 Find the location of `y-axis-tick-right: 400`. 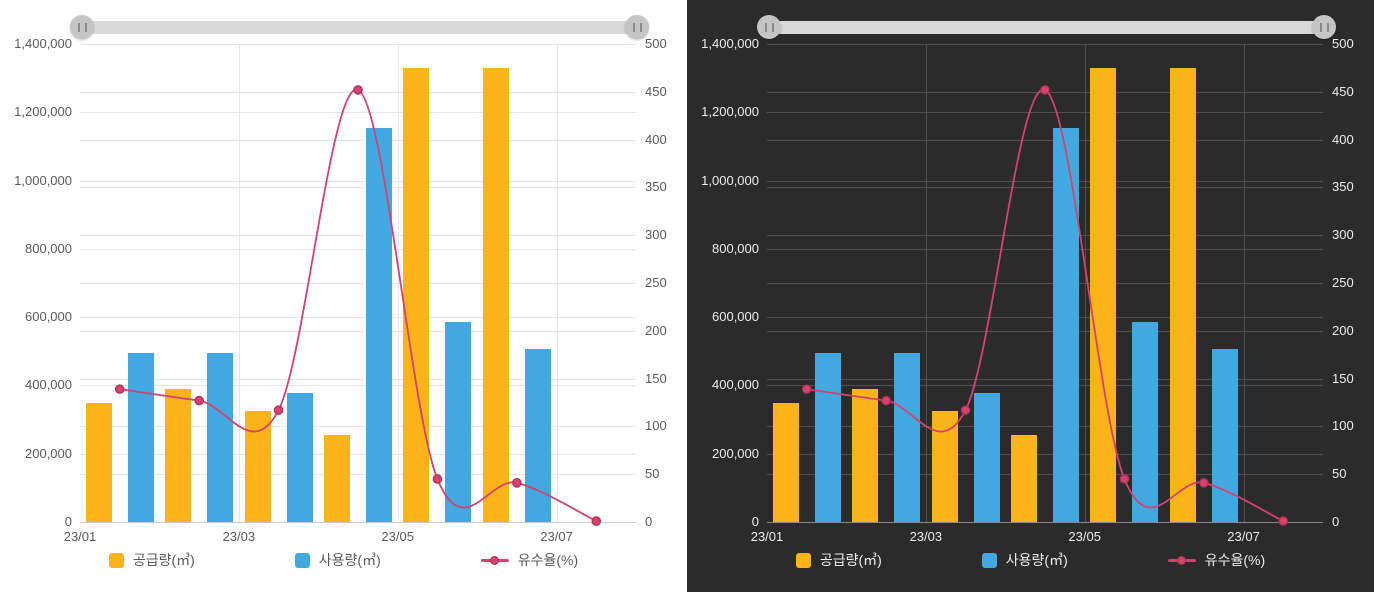

y-axis-tick-right: 400 is located at coordinates (656, 139).